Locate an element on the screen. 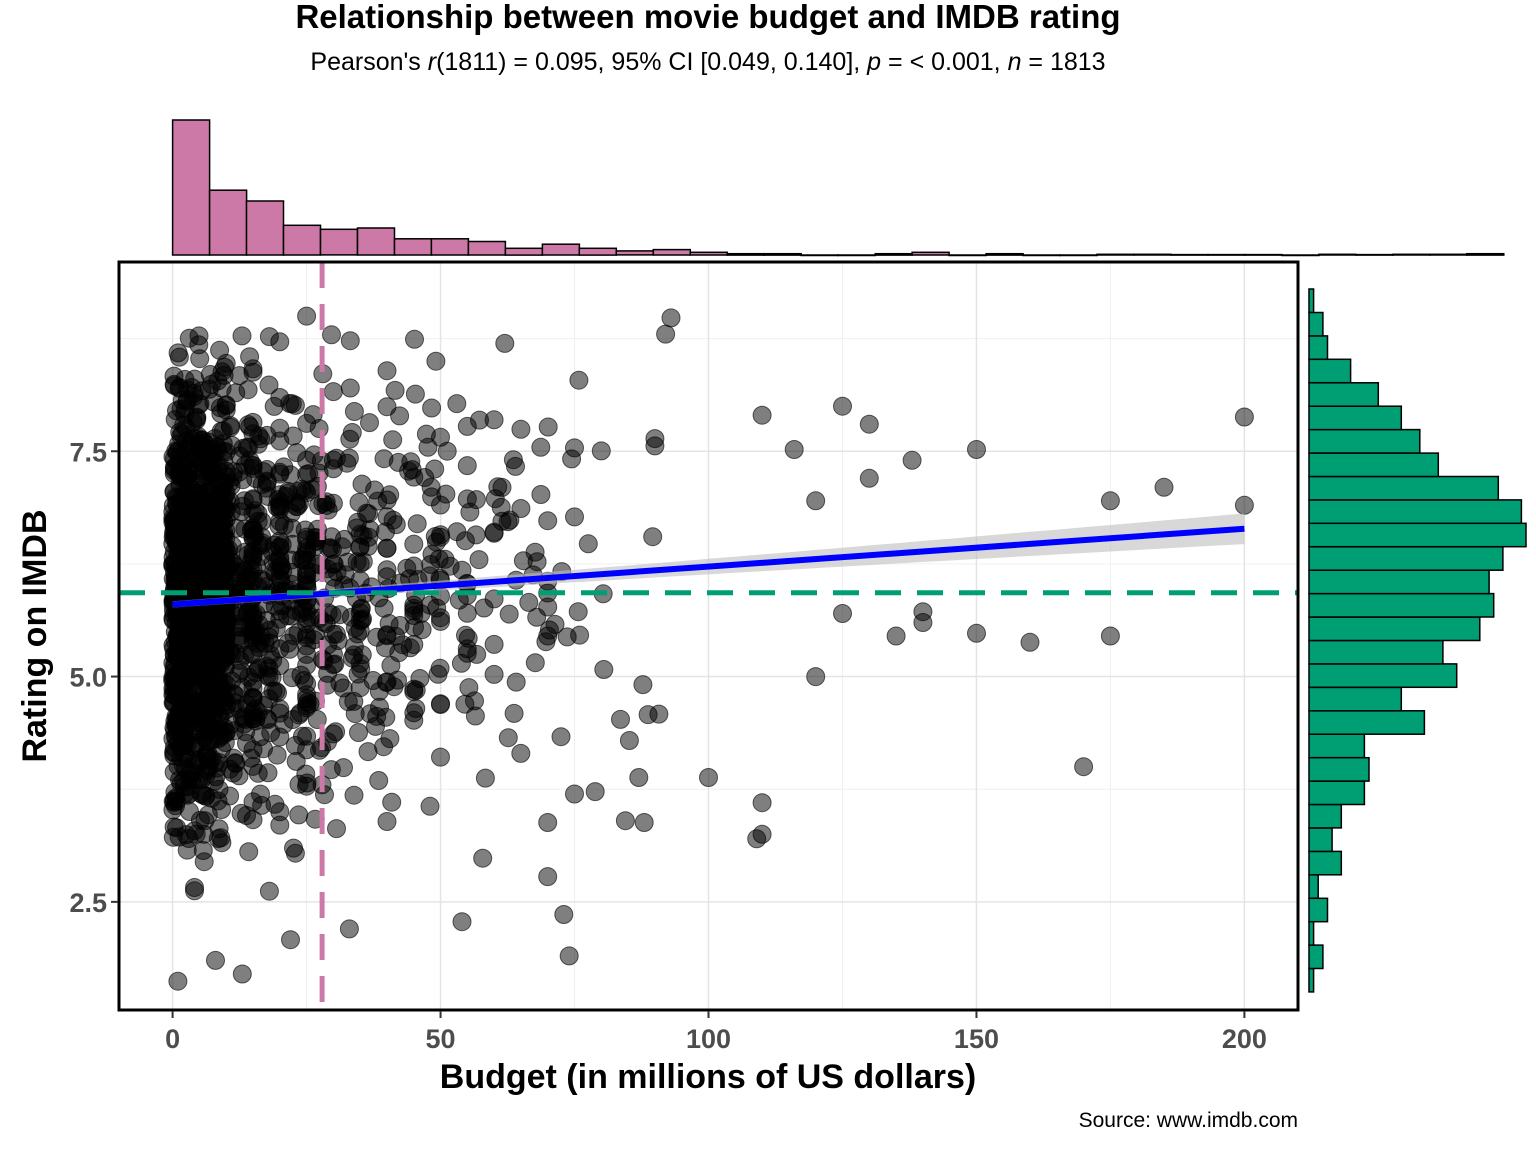  x-tick-label: 100 is located at coordinates (708, 1039).